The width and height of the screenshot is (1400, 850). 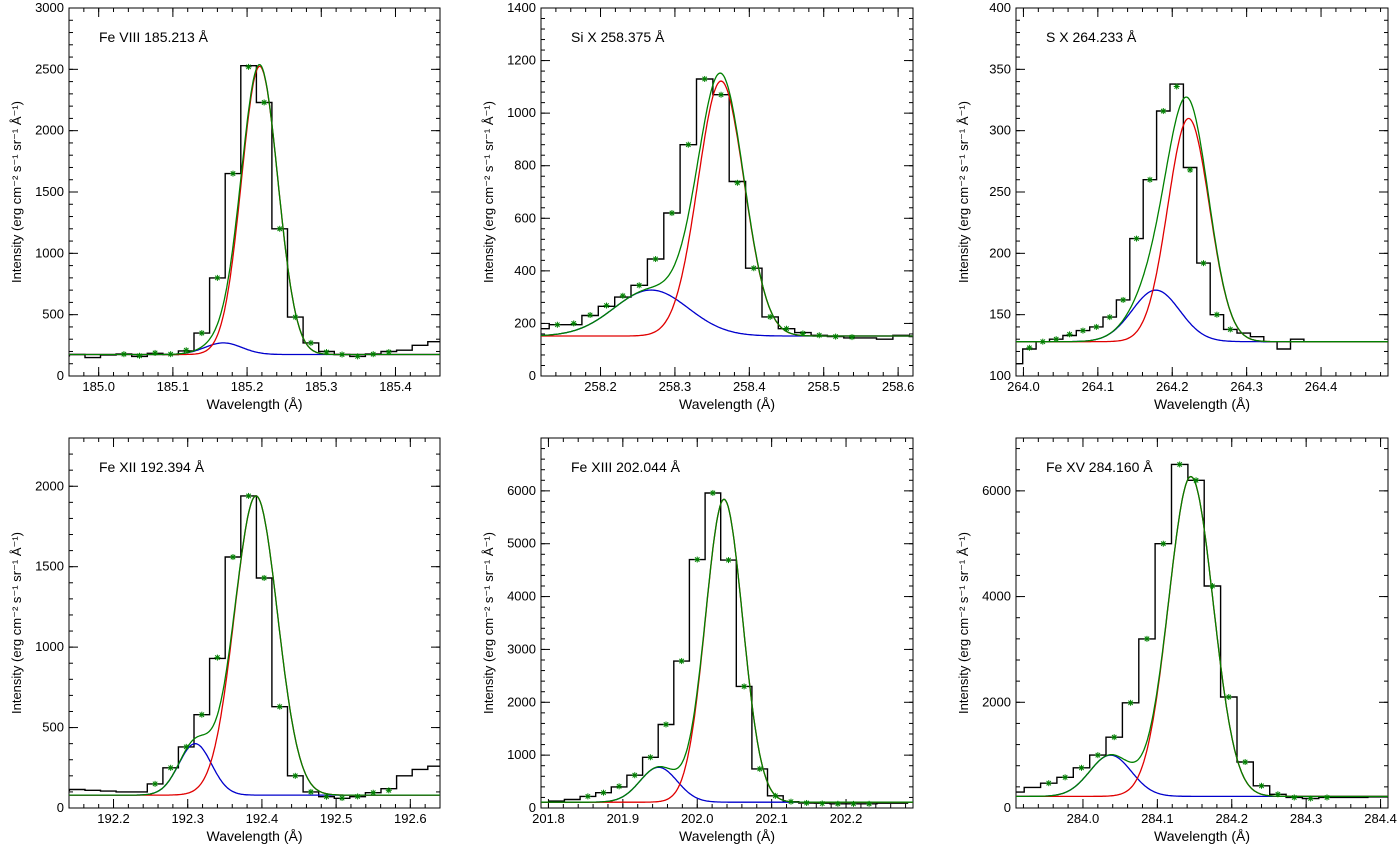 I want to click on x-tick-label: 264.1, so click(x=1098, y=386).